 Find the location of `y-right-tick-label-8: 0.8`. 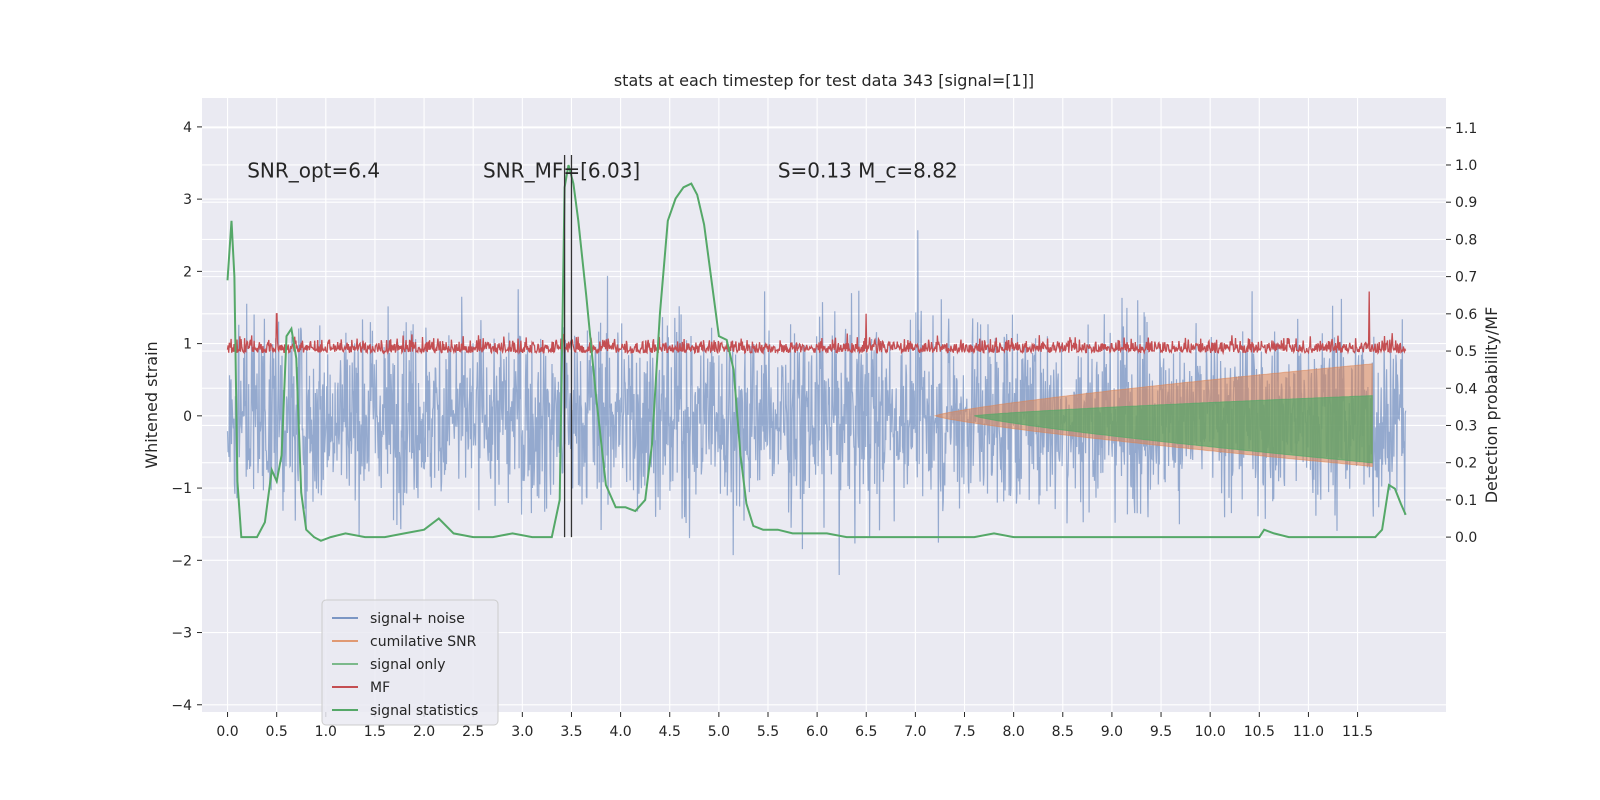

y-right-tick-label-8: 0.8 is located at coordinates (1466, 240).